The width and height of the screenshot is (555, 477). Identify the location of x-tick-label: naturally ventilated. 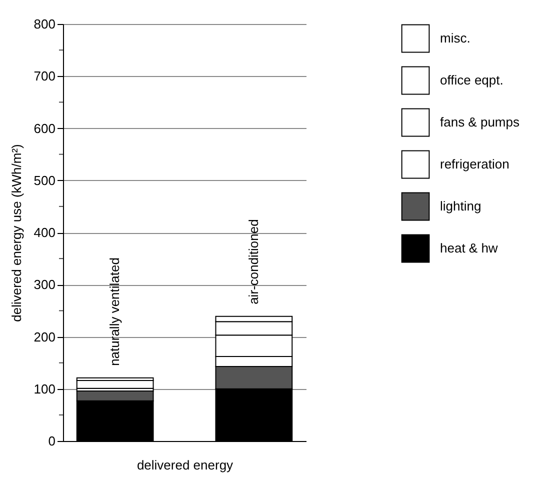
(114, 312).